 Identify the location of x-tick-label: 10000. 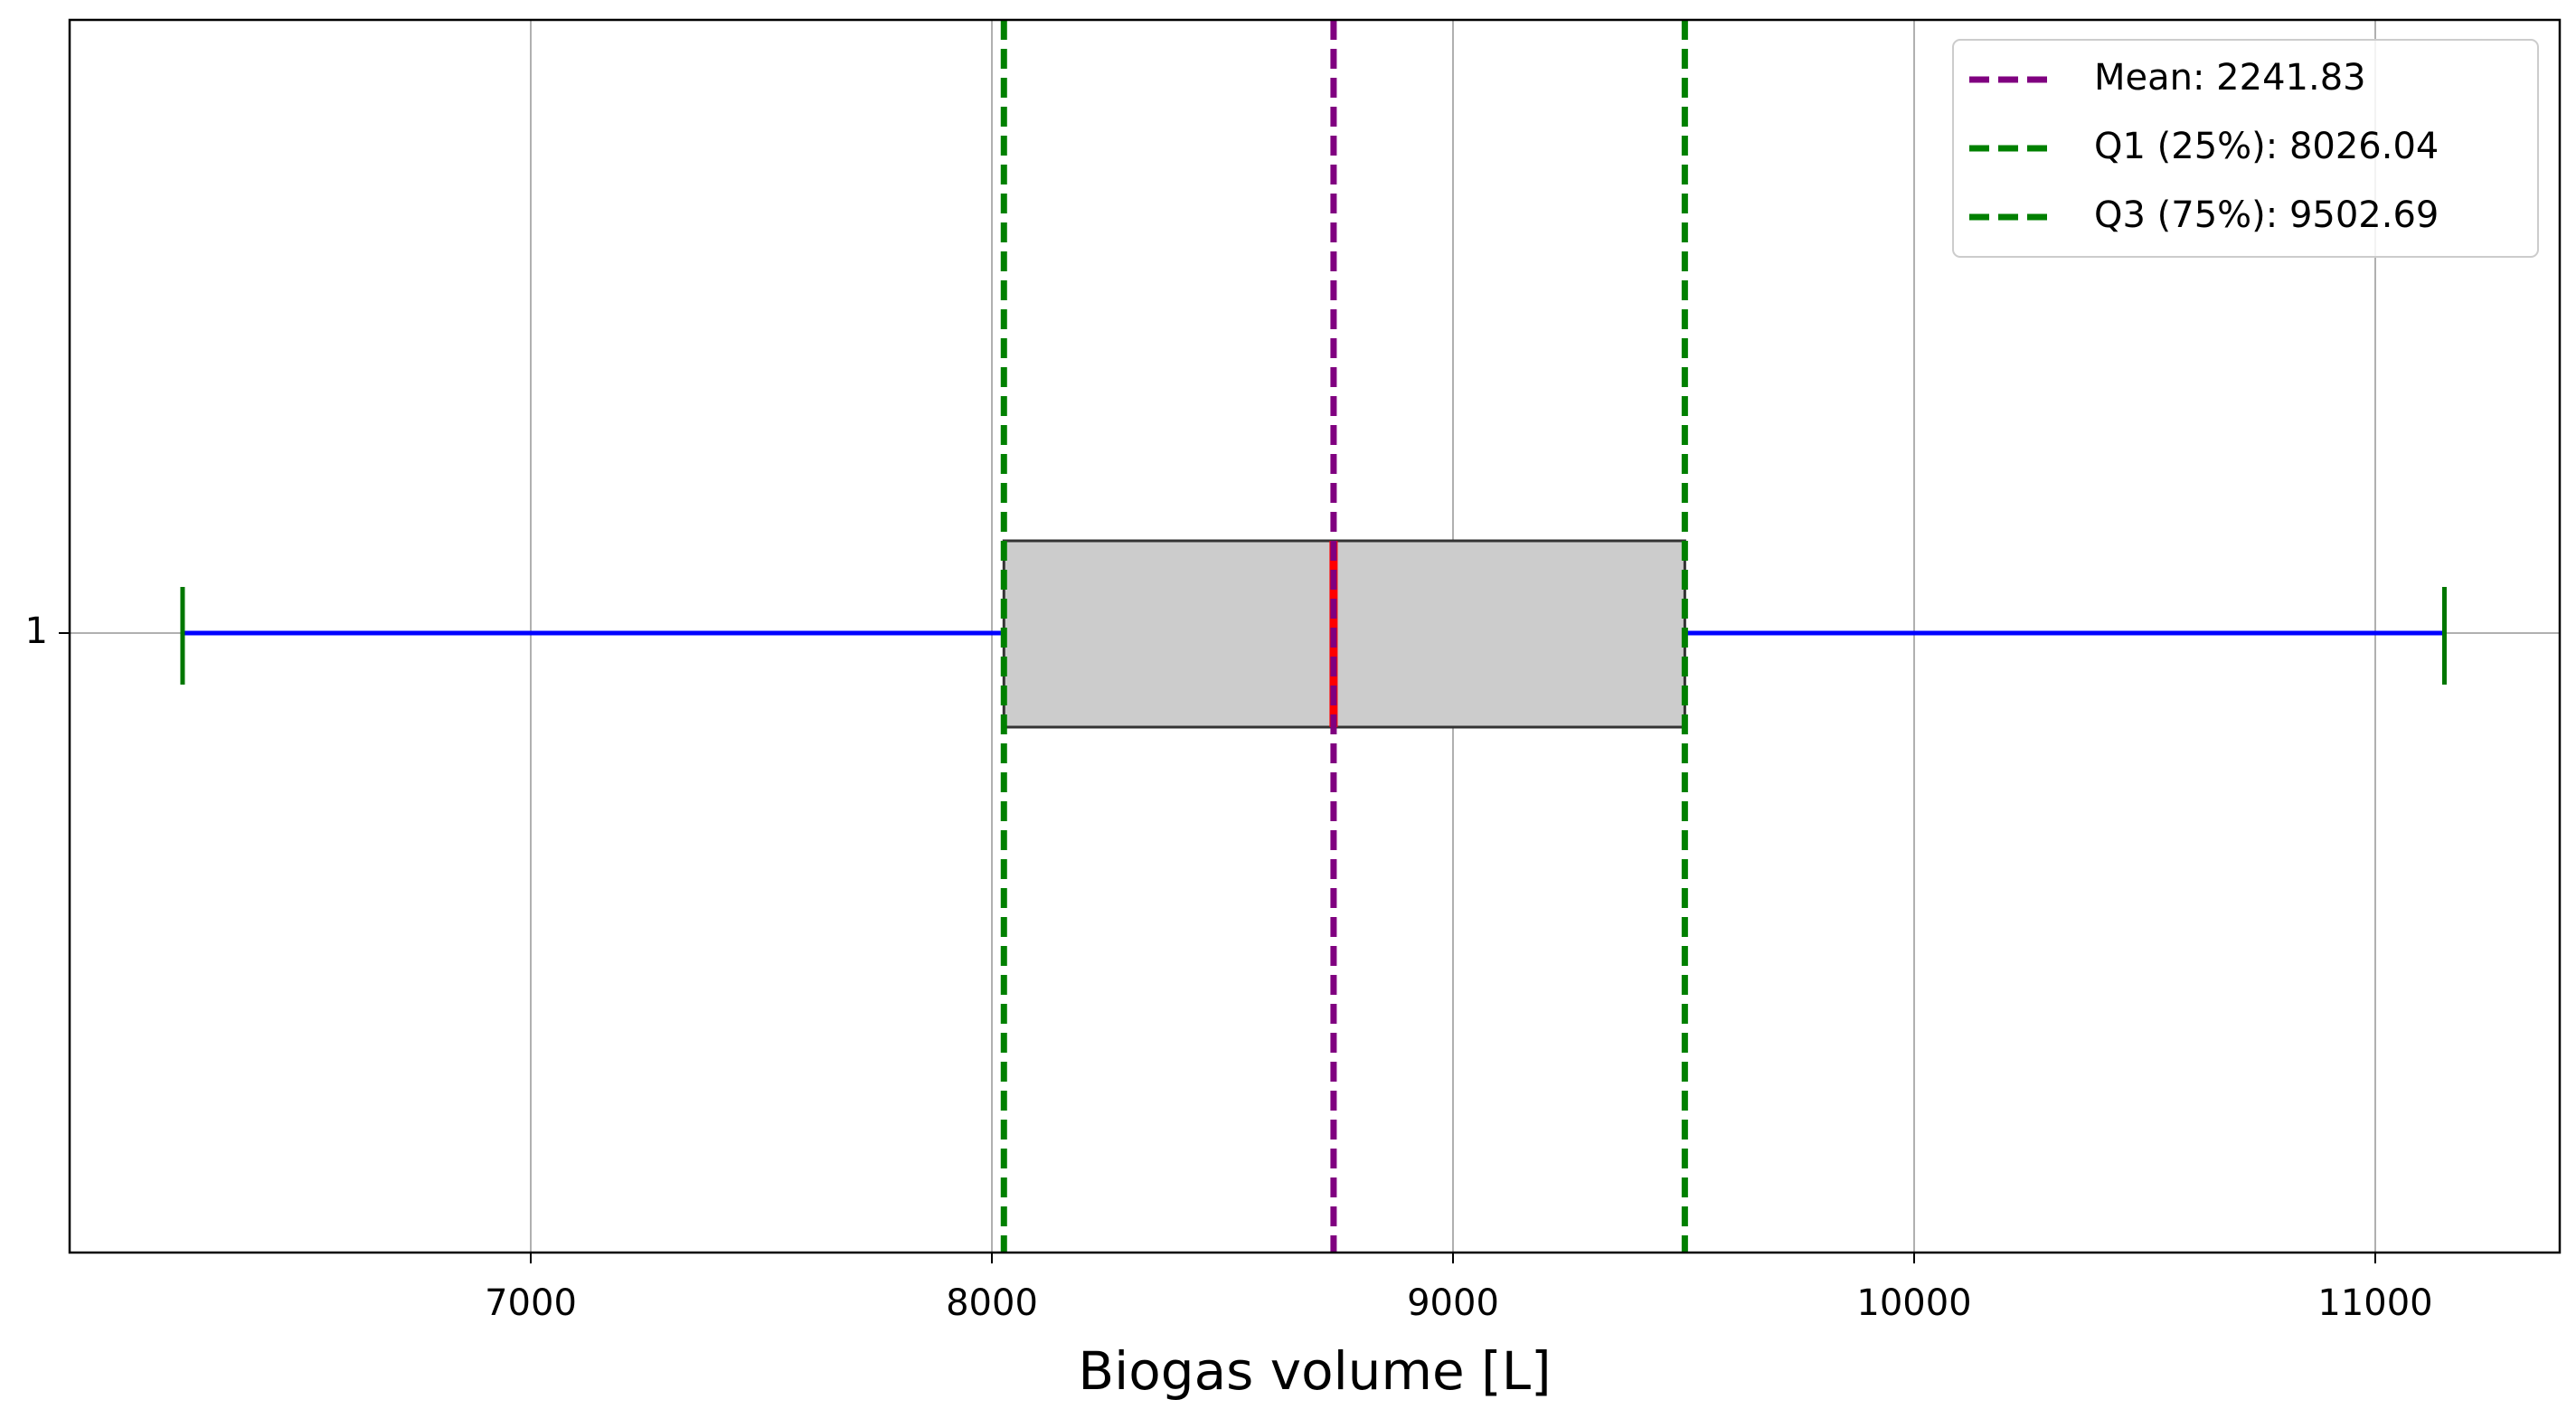
(1913, 1303).